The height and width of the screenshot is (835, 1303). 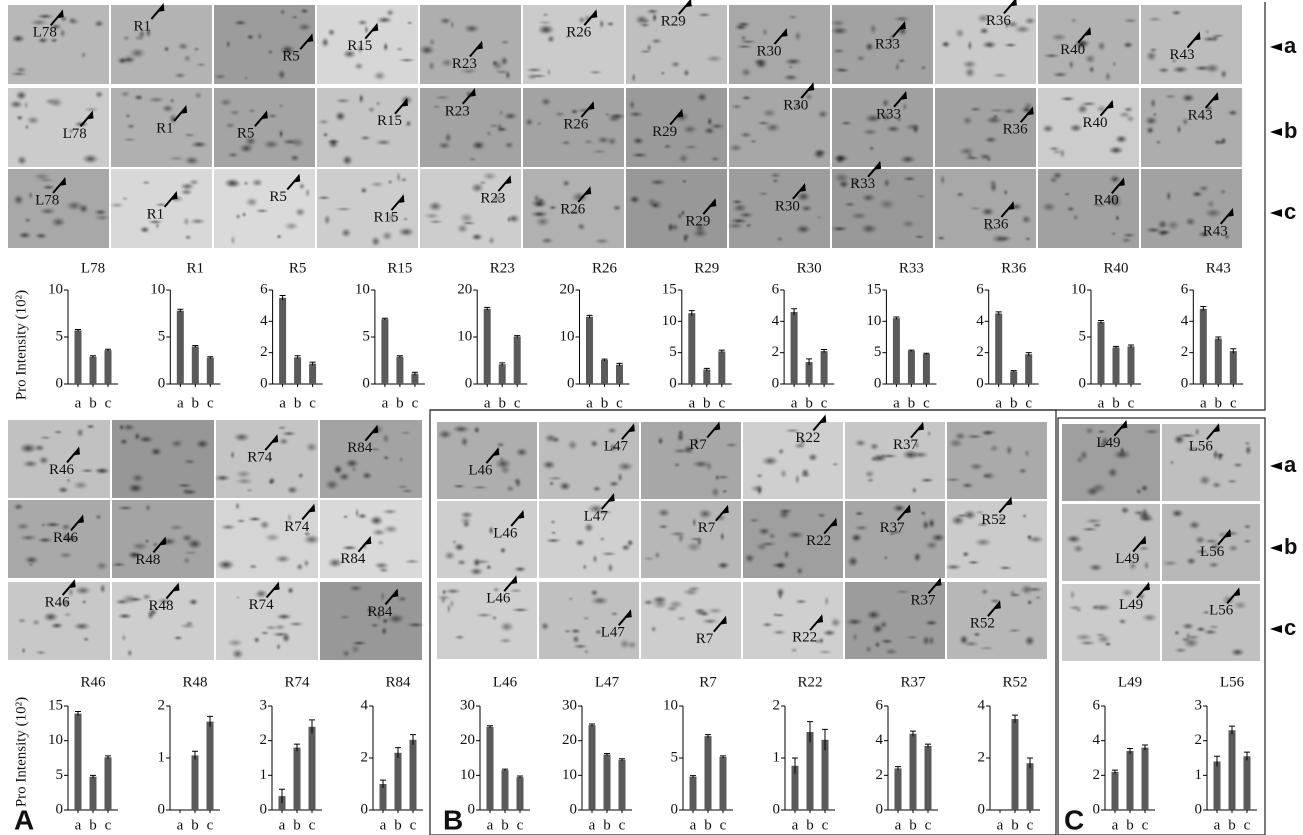 I want to click on spot-label: R43, so click(x=1215, y=231).